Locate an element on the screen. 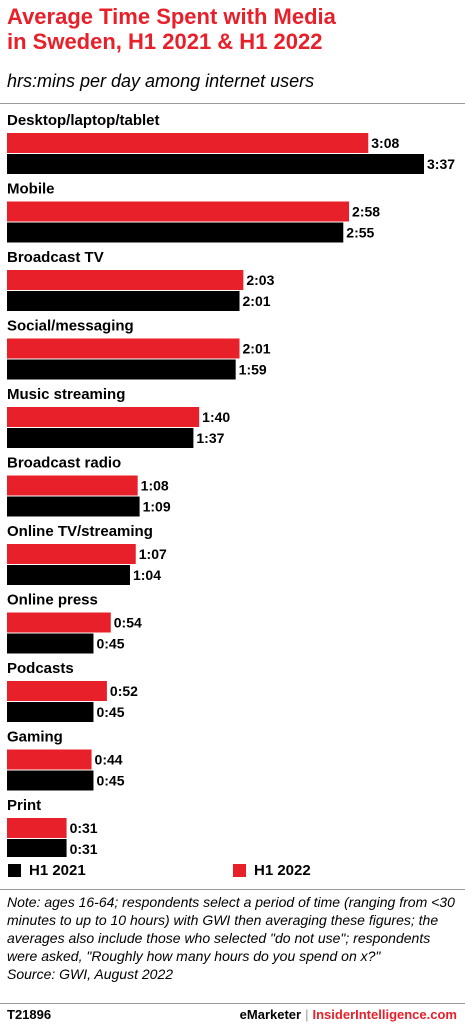 The width and height of the screenshot is (465, 1024). brand-insider-intelligence: InsiderIntelligence.com is located at coordinates (385, 1014).